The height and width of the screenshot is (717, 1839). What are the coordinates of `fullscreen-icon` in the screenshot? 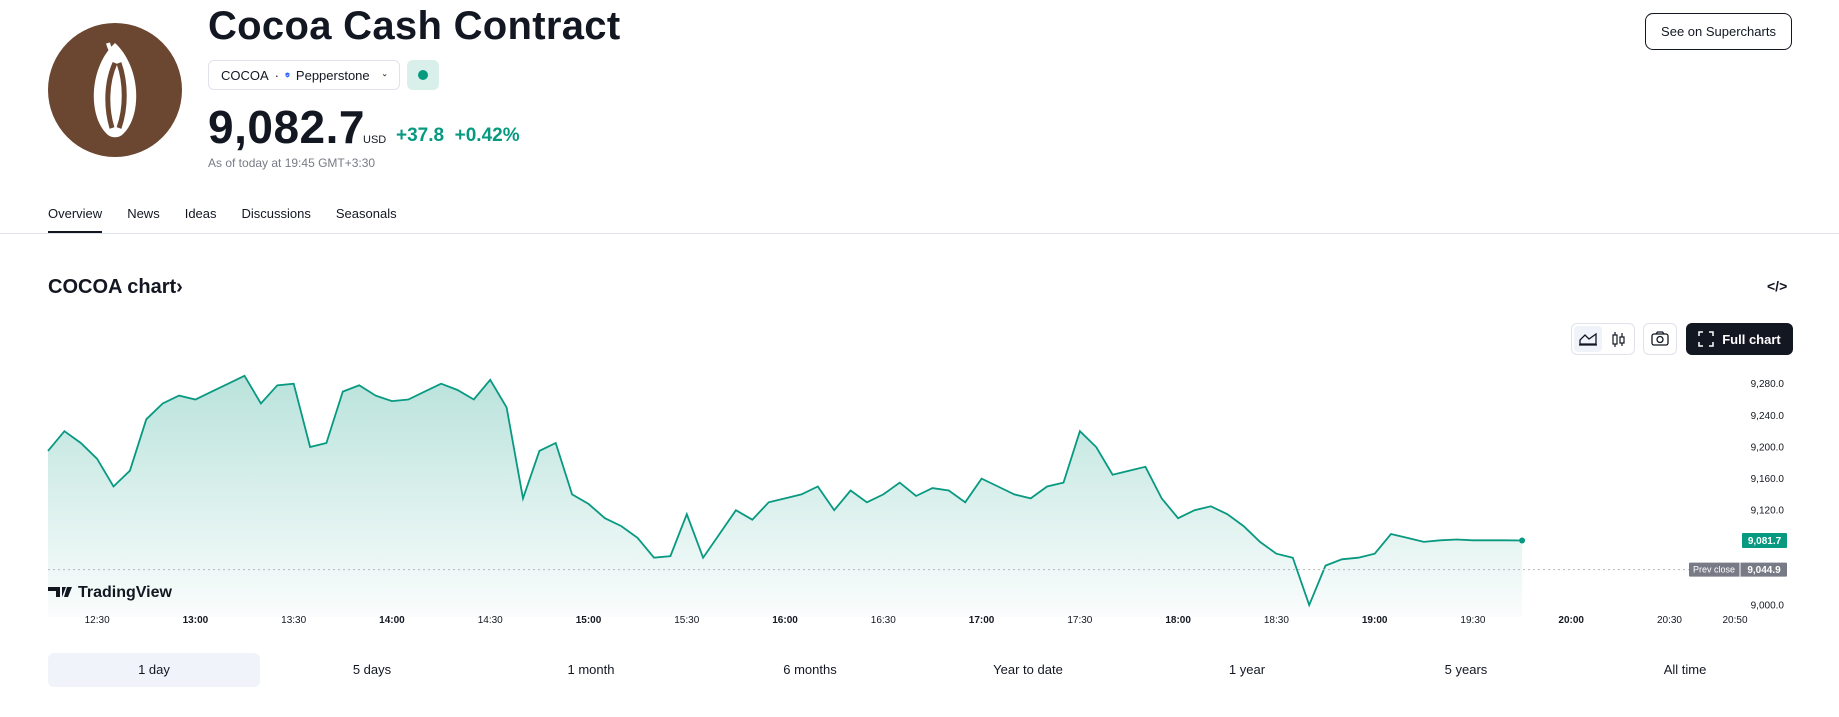 It's located at (1706, 339).